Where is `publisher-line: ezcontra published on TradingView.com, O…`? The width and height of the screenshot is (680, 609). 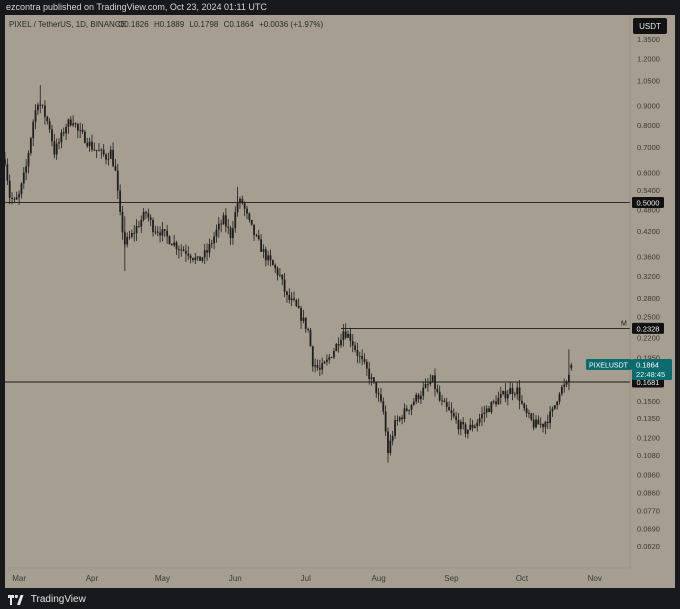 publisher-line: ezcontra published on TradingView.com, O… is located at coordinates (340, 7).